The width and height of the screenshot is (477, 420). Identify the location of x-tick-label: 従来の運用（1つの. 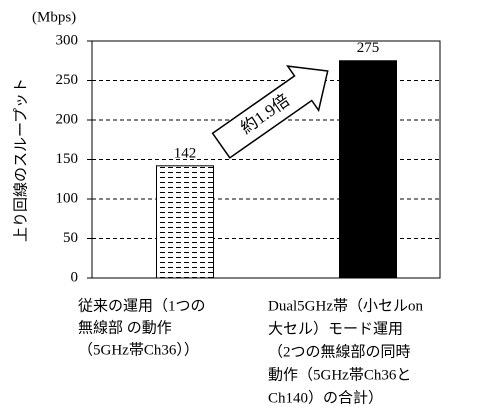
(142, 305).